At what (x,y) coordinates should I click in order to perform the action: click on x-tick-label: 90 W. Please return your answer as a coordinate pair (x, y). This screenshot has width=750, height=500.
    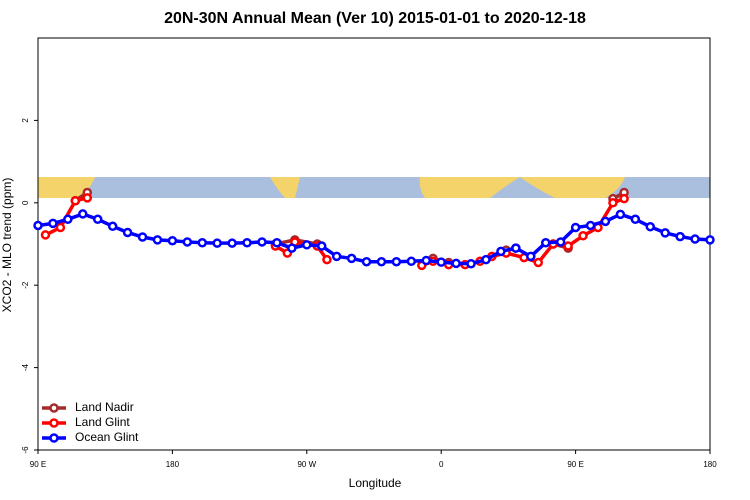
    Looking at the image, I should click on (306, 464).